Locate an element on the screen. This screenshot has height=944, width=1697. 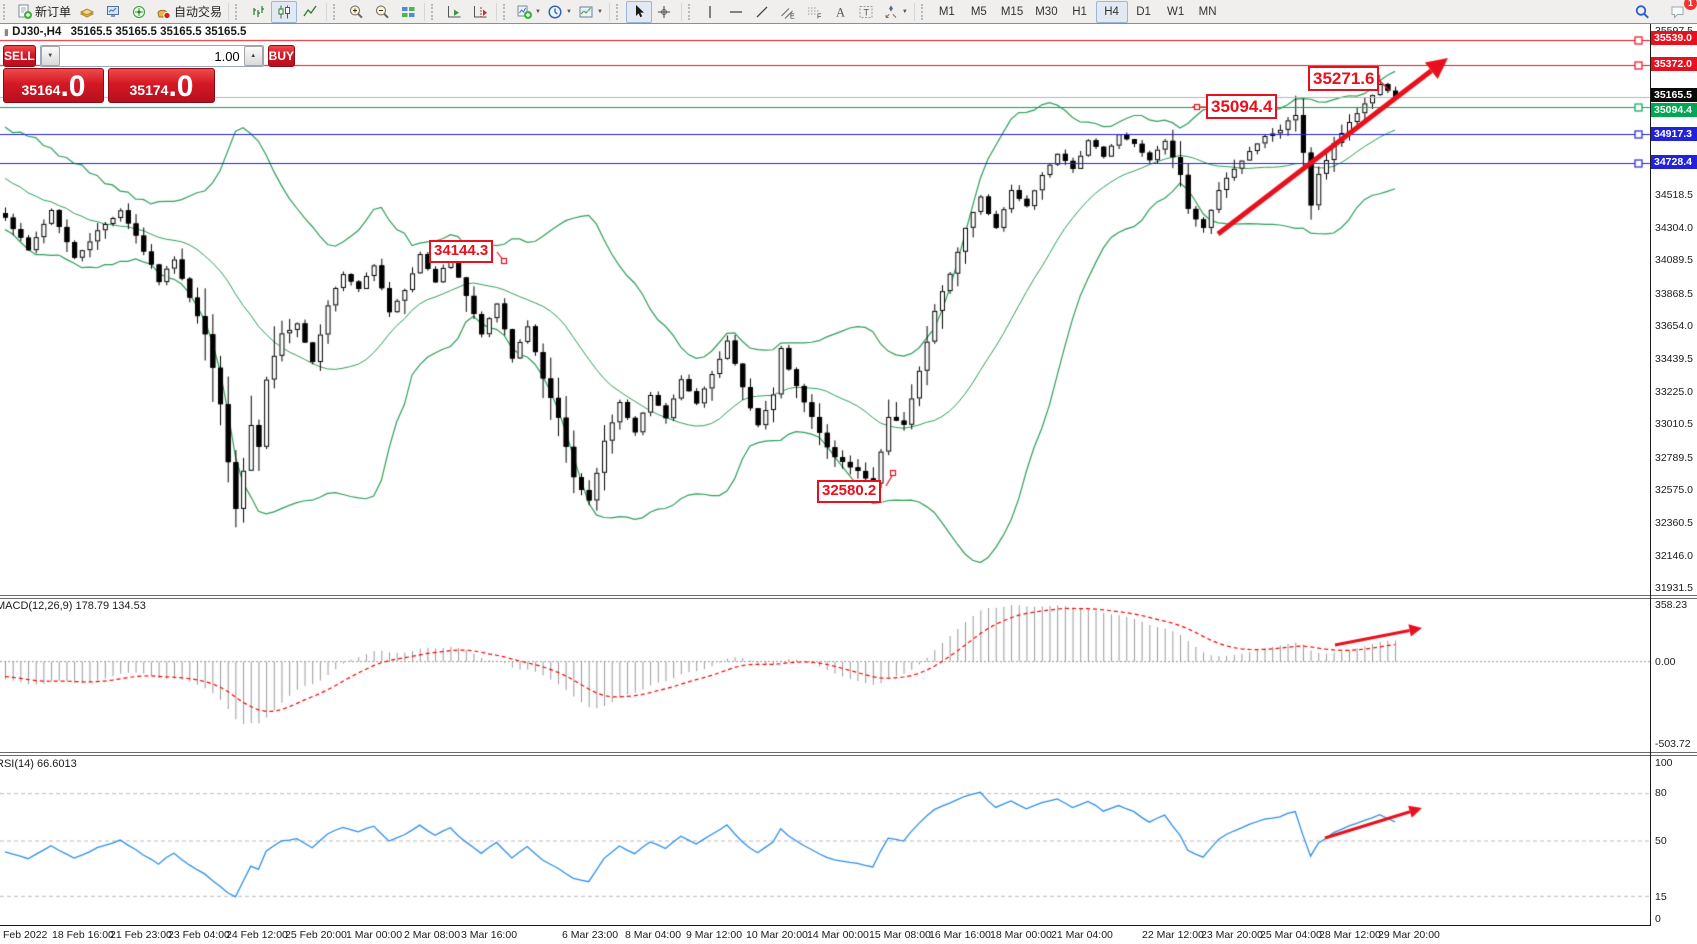
cursor-button is located at coordinates (638, 11).